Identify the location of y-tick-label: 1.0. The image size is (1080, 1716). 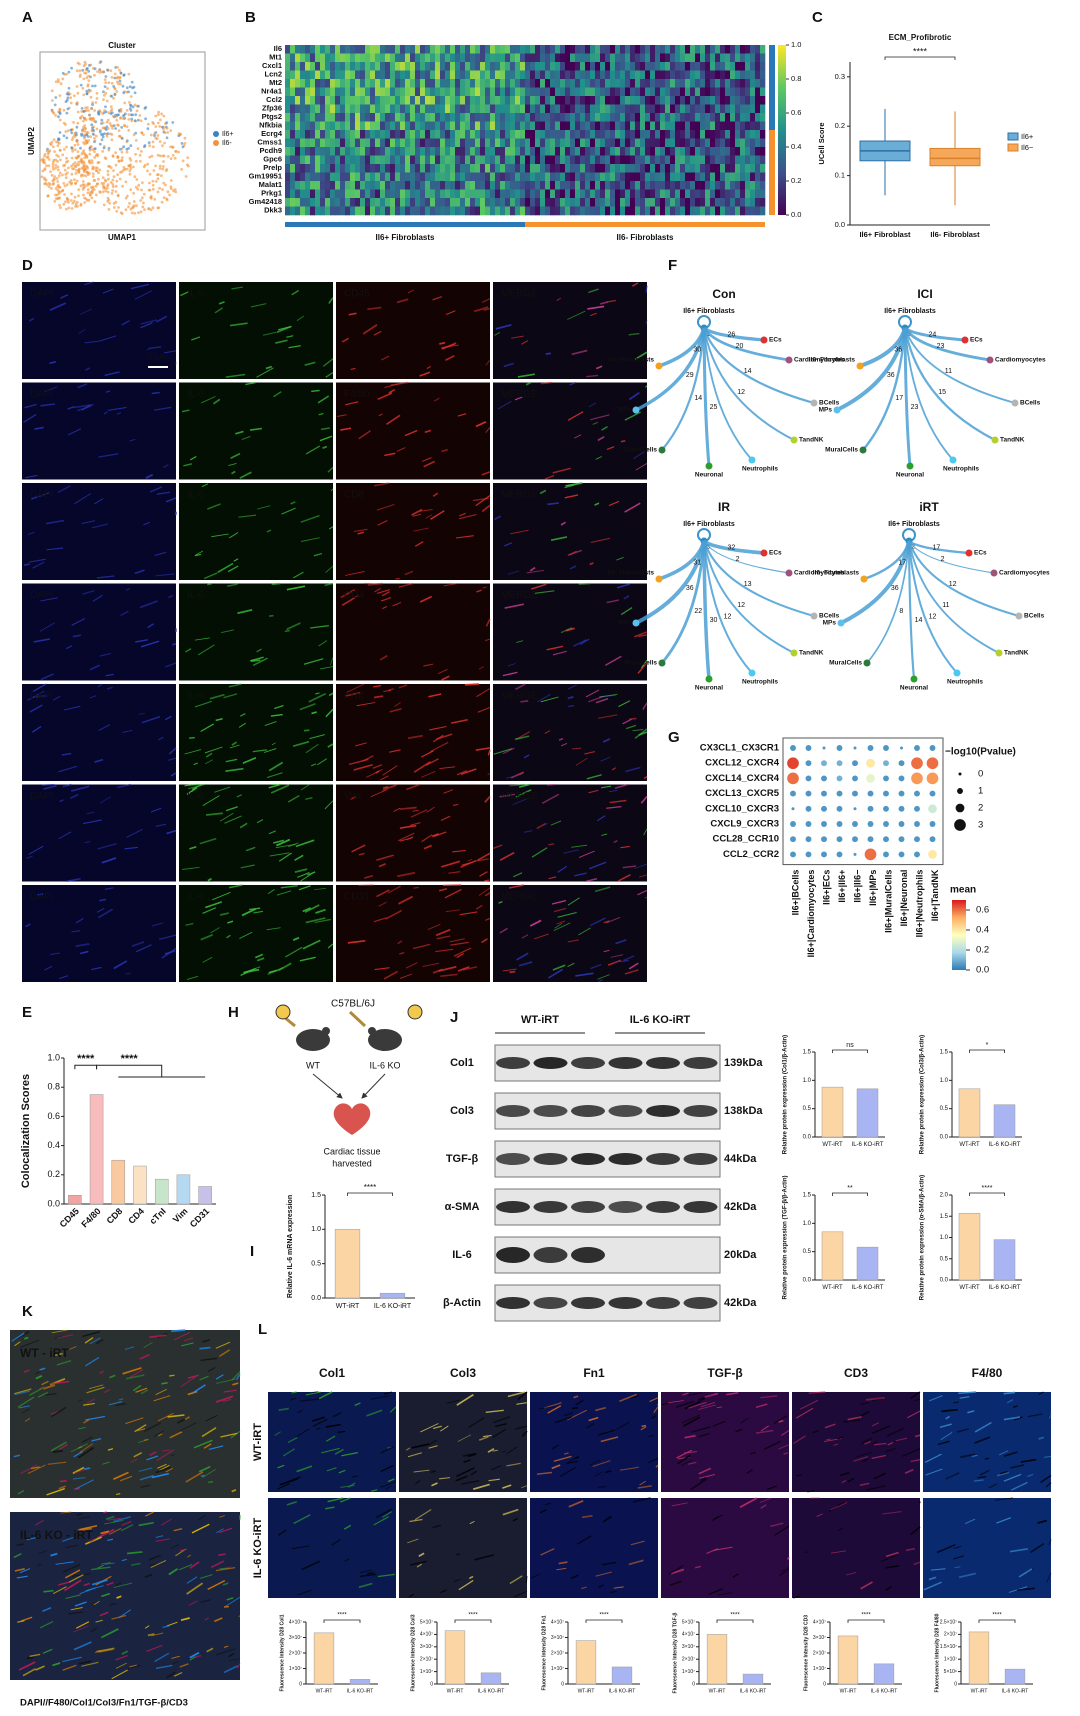
(944, 1238).